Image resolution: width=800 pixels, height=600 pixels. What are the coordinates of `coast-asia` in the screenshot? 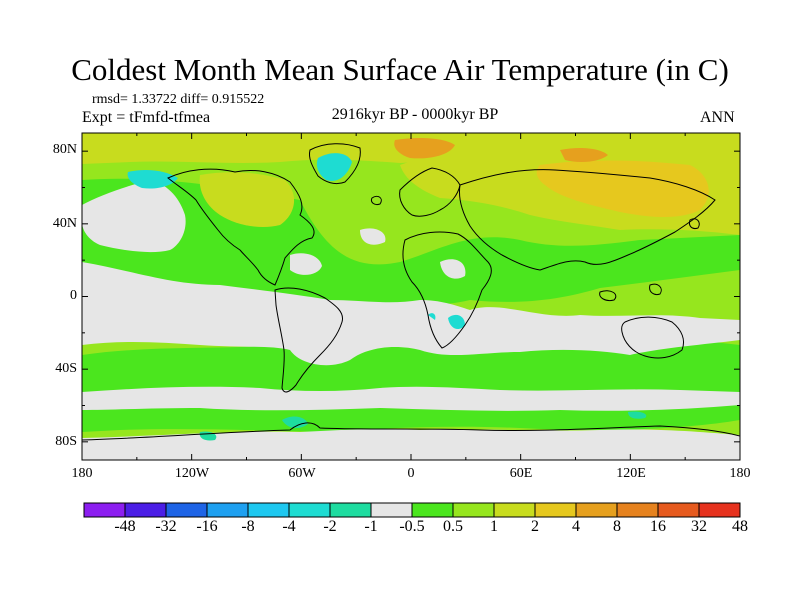 It's located at (587, 220).